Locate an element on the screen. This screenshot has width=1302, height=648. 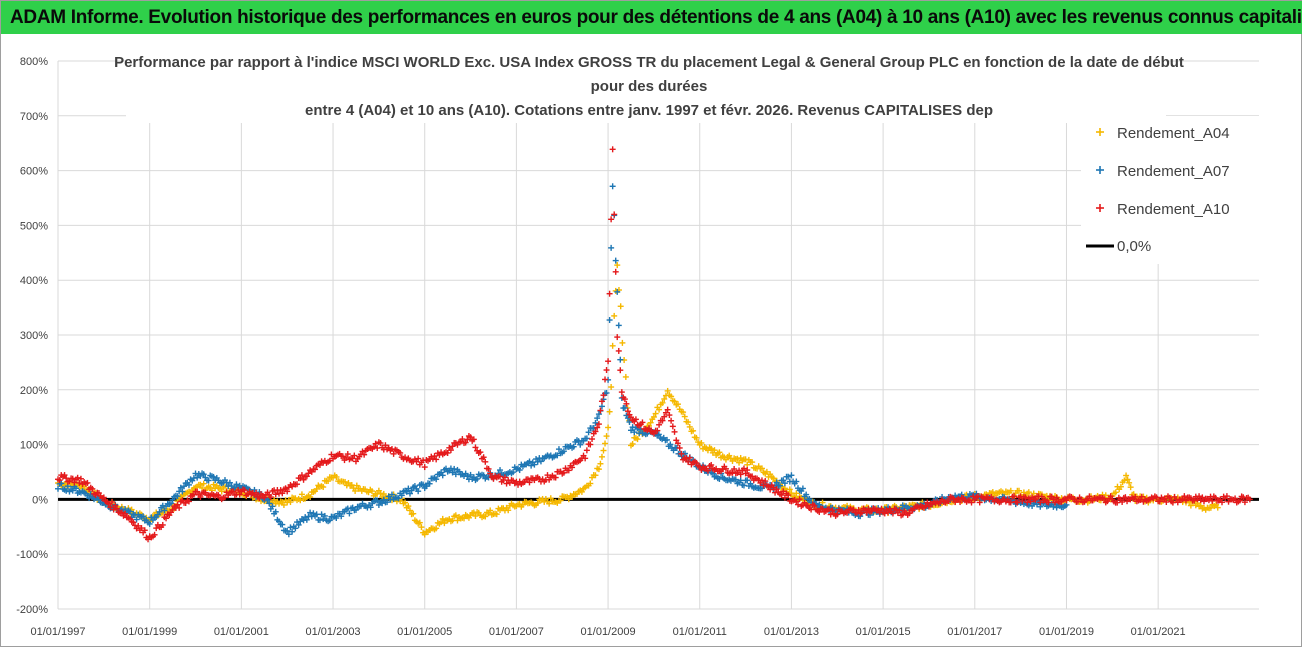
y-tick-label: 600% is located at coordinates (34, 172).